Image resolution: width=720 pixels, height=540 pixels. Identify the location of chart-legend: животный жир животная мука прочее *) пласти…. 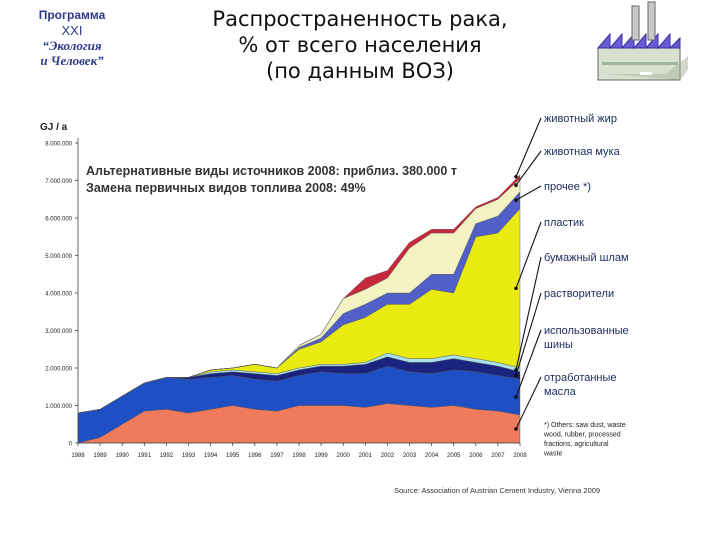
(571, 272).